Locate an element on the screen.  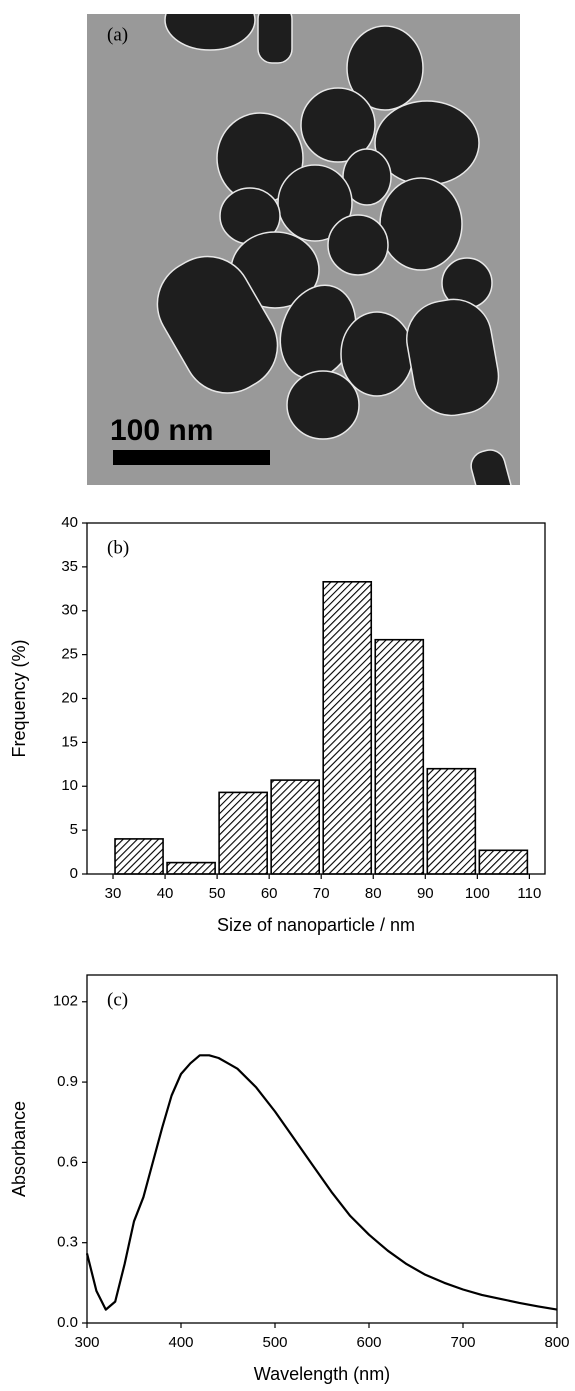
x-tick-label: 60 is located at coordinates (269, 893).